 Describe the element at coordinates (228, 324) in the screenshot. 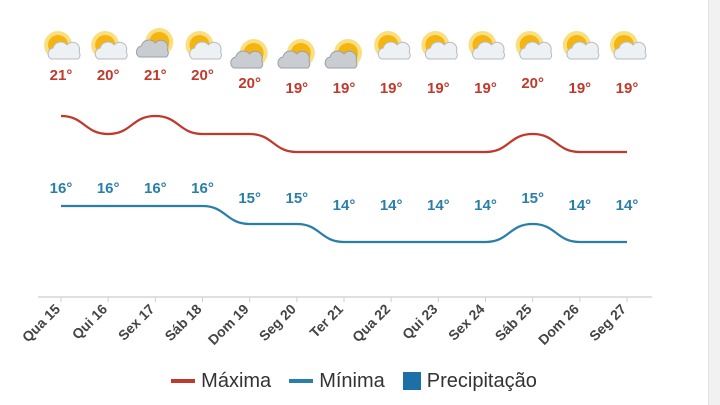

I see `x-tick-label: Dom 19` at that location.